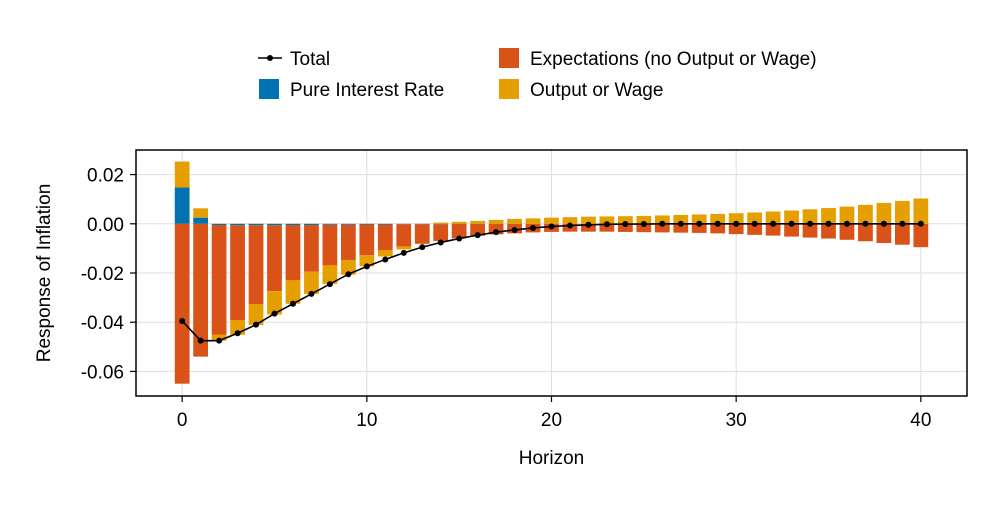 The width and height of the screenshot is (1000, 505). Describe the element at coordinates (294, 59) in the screenshot. I see `legend-entry-total: Total` at that location.